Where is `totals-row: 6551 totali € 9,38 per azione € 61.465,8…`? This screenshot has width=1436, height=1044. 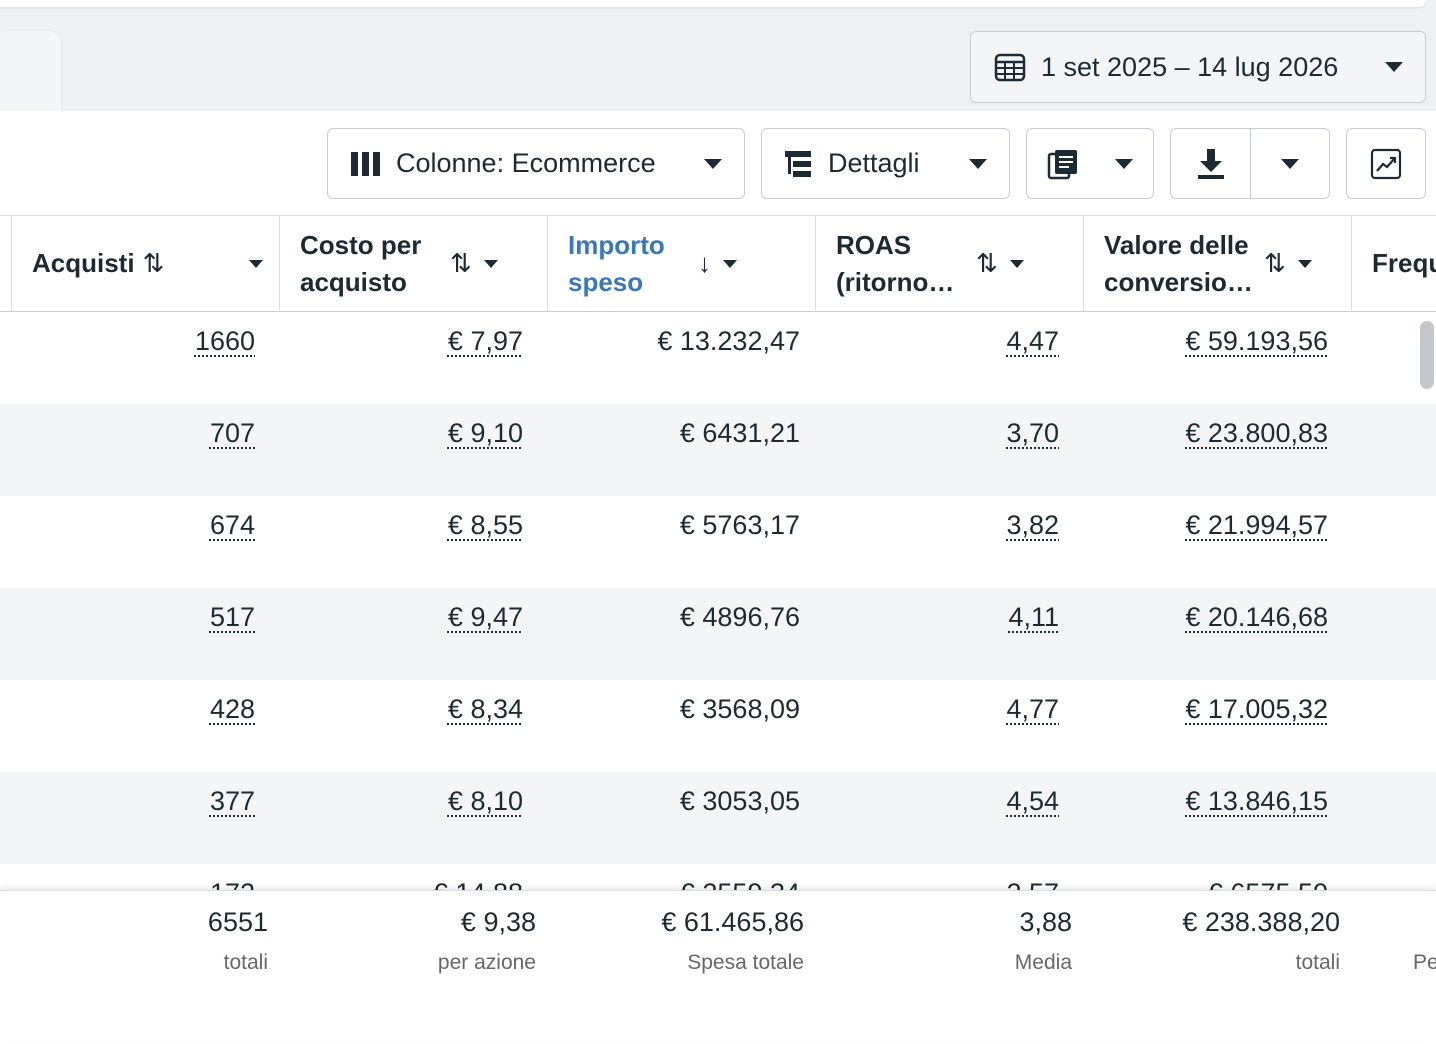 totals-row: 6551 totali € 9,38 per azione € 61.465,8… is located at coordinates (718, 966).